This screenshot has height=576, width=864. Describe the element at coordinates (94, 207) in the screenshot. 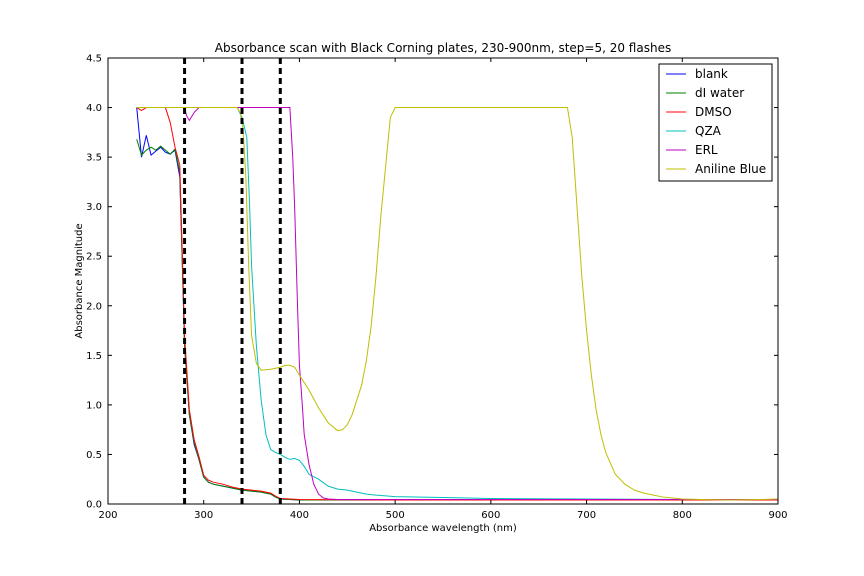

I see `y-tick-label: 3.0` at that location.